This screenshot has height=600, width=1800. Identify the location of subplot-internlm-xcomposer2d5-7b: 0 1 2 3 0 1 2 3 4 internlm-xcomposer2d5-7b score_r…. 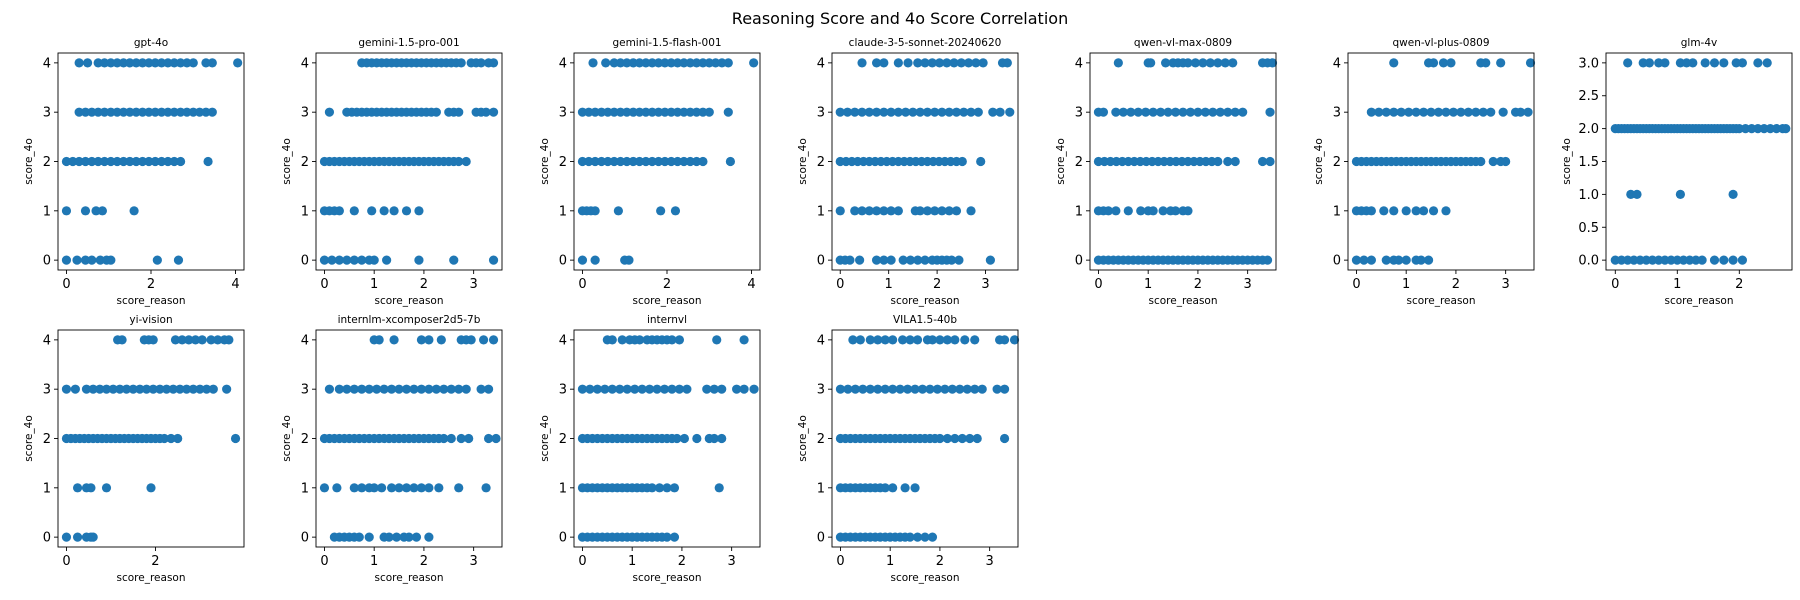
(392, 449).